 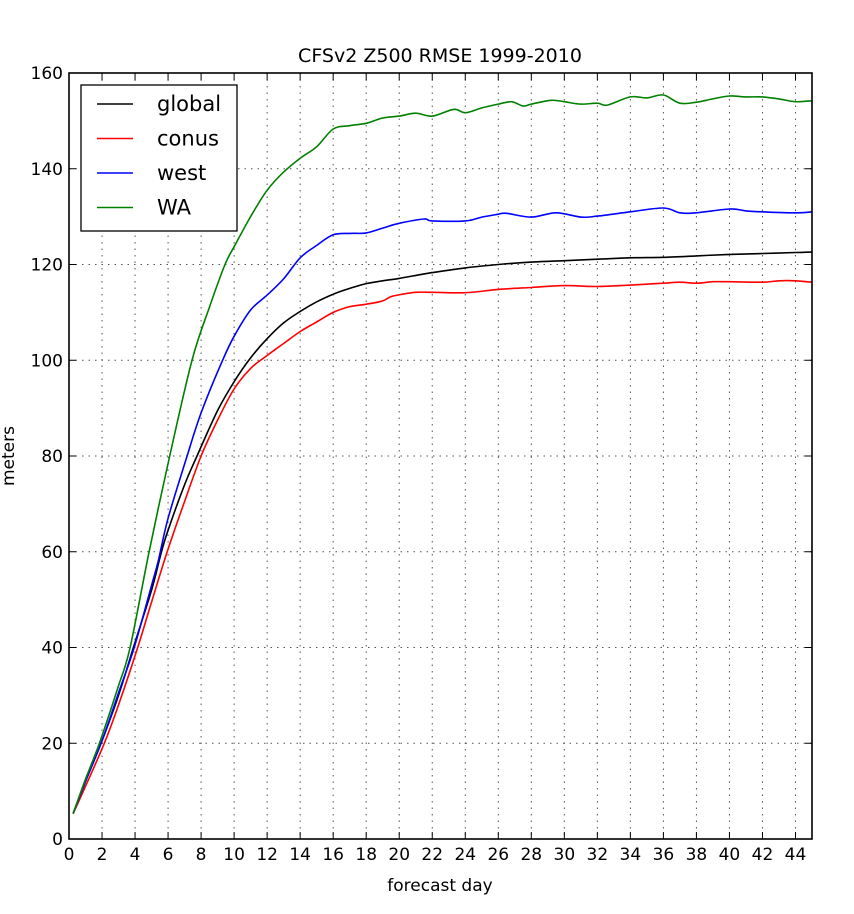 What do you see at coordinates (664, 855) in the screenshot?
I see `x-tick-label: 36` at bounding box center [664, 855].